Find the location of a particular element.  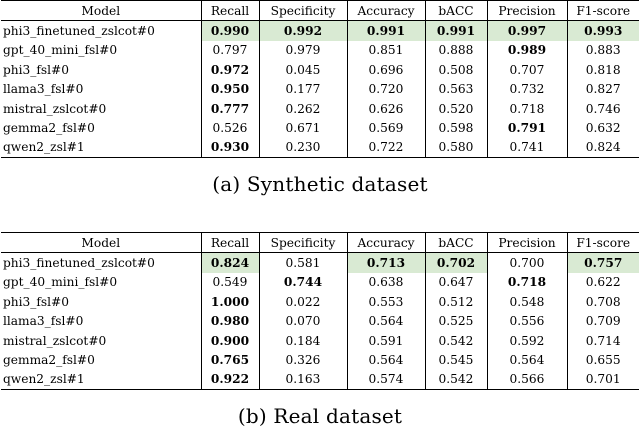

metric-cell: 0.508 is located at coordinates (456, 70).